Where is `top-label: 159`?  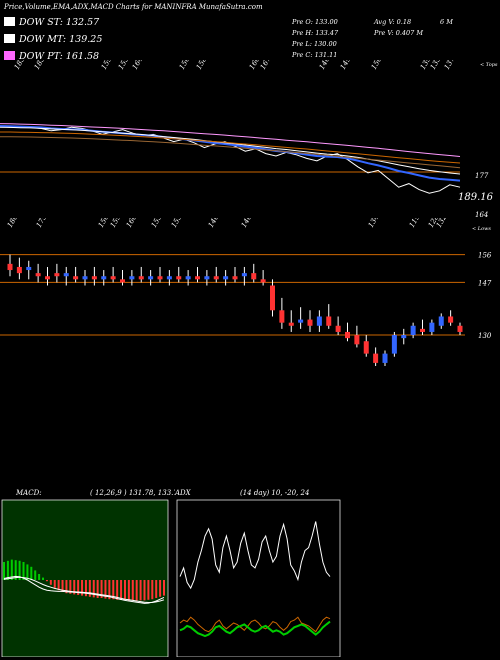
top-label: 159 is located at coordinates (116, 223).